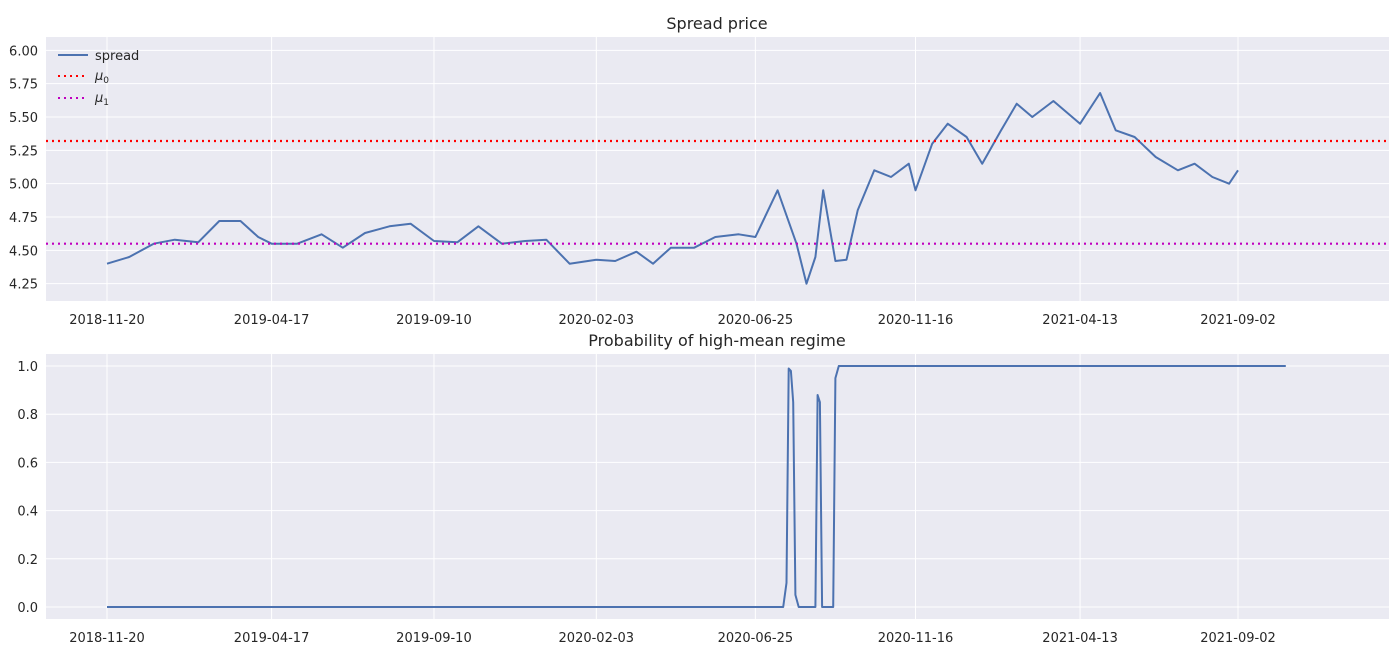  I want to click on y-tick-label: 0.2, so click(27, 560).